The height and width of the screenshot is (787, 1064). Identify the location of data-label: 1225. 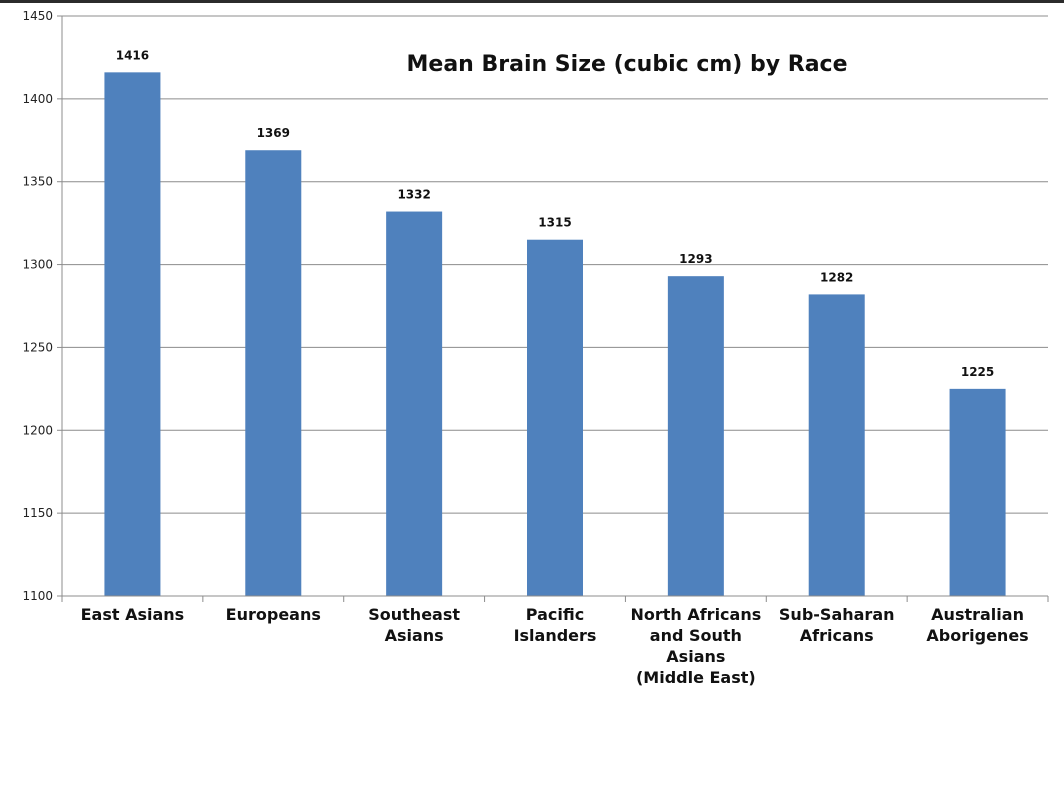
(977, 372).